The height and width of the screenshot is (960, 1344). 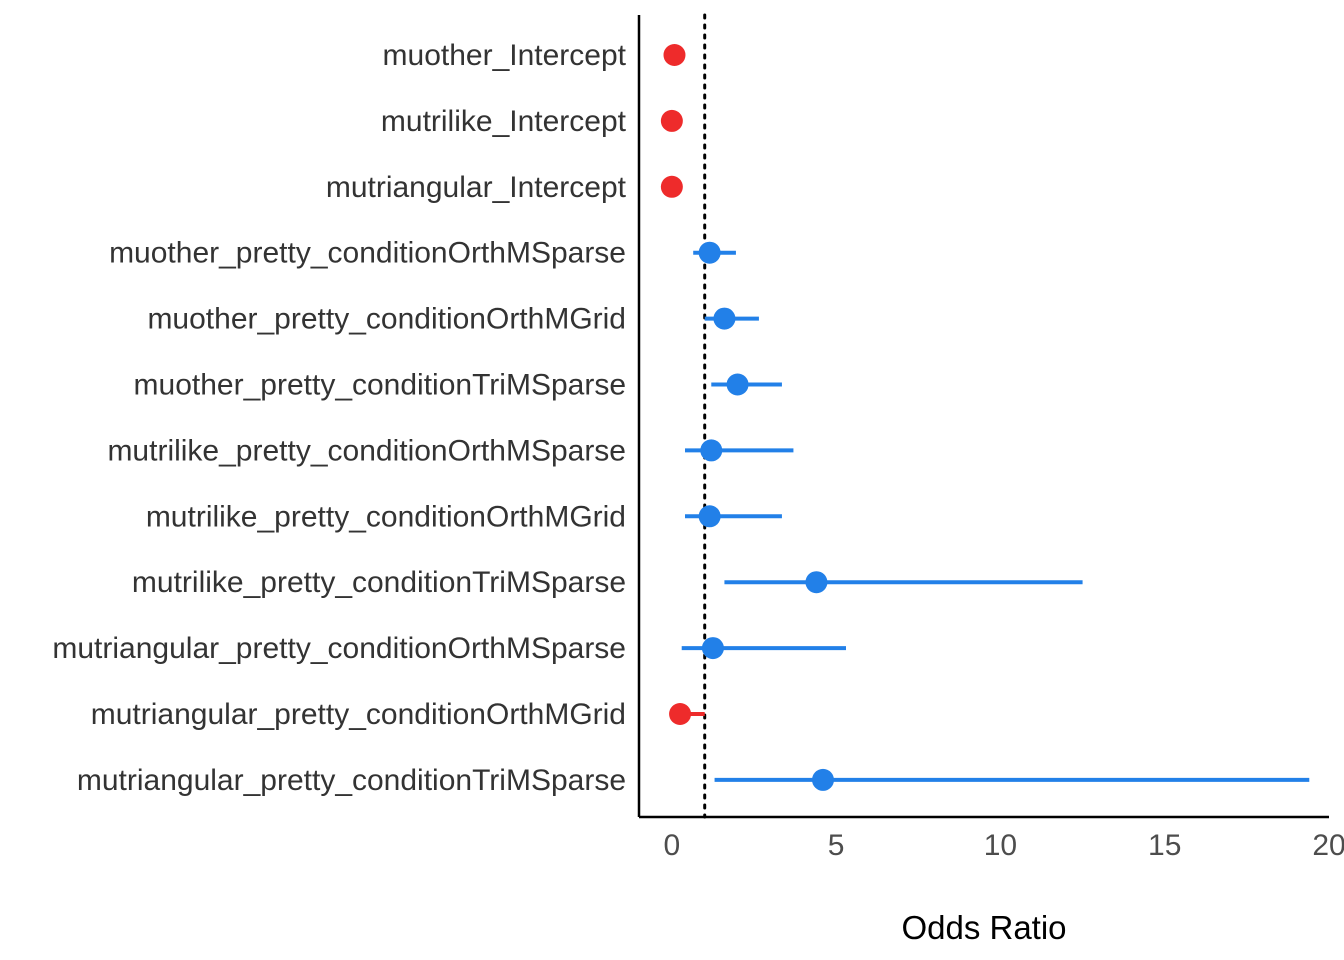 What do you see at coordinates (351, 780) in the screenshot?
I see `y-tick-label: mutriangular_pretty_conditionTriMSparse` at bounding box center [351, 780].